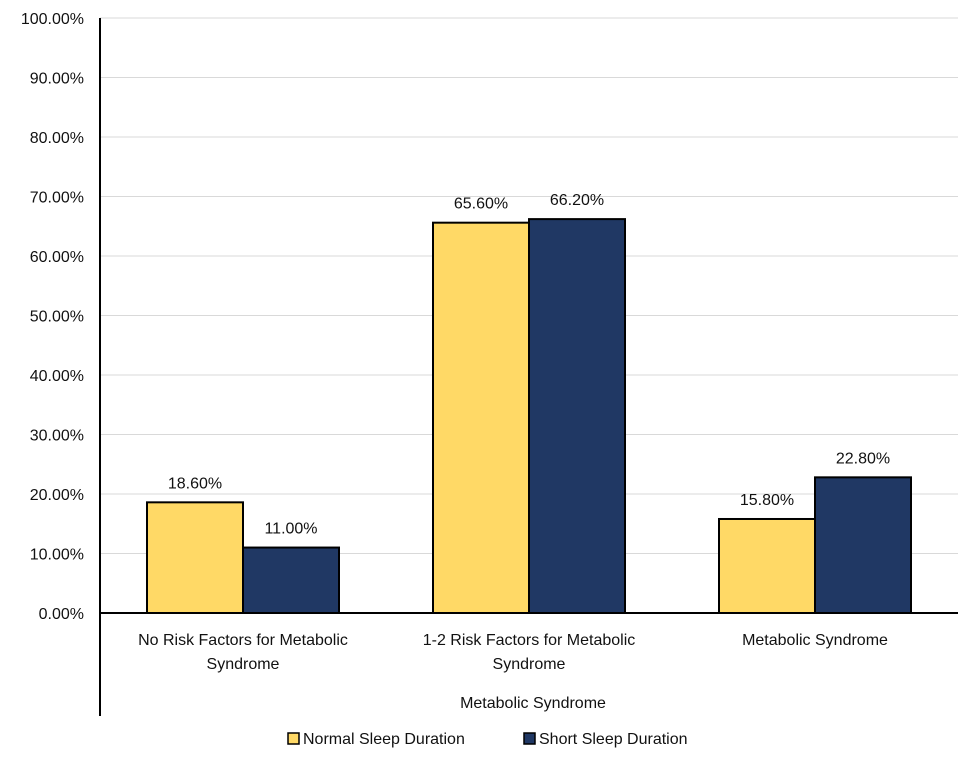 The height and width of the screenshot is (761, 958). I want to click on data-label: 65.60%, so click(481, 204).